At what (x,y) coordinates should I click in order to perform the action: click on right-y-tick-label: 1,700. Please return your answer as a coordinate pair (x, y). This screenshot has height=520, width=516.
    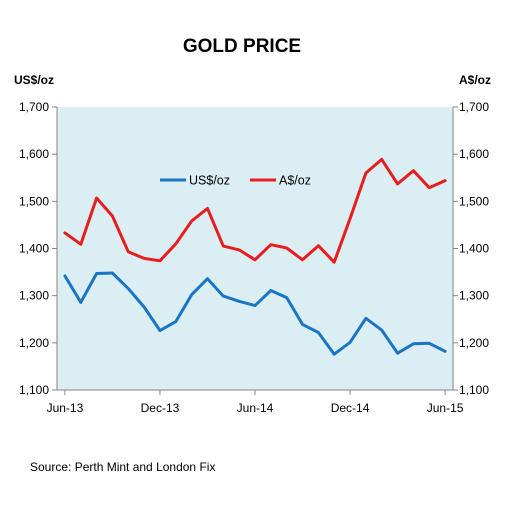
    Looking at the image, I should click on (474, 107).